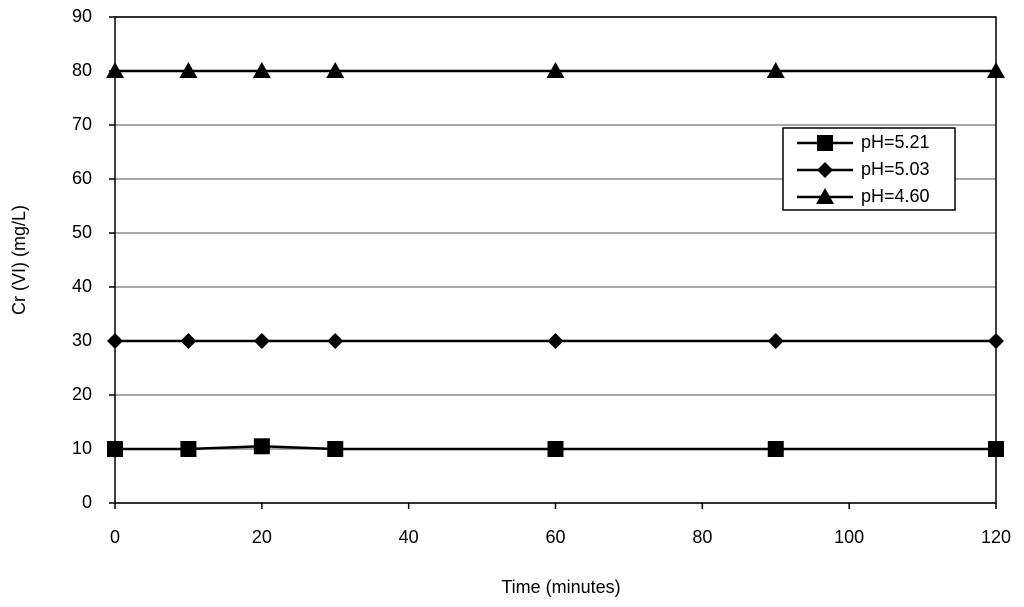 Image resolution: width=1024 pixels, height=607 pixels. Describe the element at coordinates (409, 537) in the screenshot. I see `x-tick-label: 40` at that location.